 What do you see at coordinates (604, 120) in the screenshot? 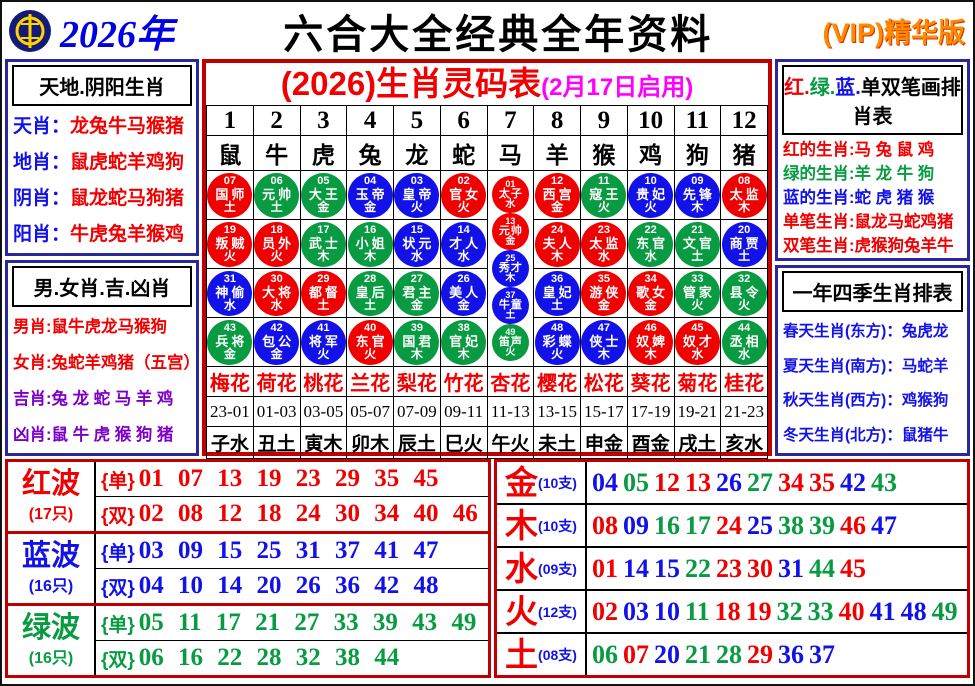
I see `num-cell: 9` at bounding box center [604, 120].